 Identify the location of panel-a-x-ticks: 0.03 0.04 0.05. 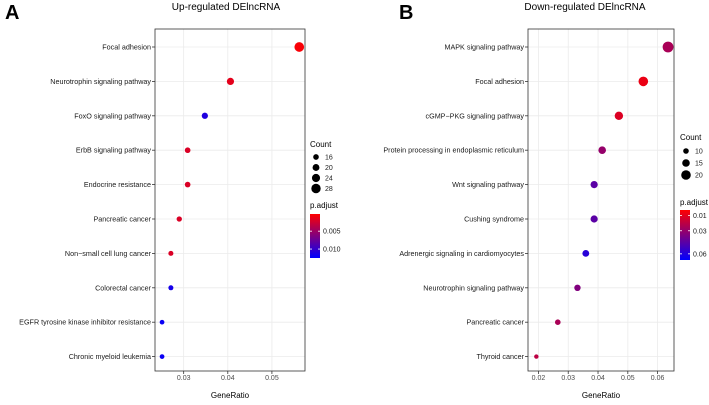
(228, 376).